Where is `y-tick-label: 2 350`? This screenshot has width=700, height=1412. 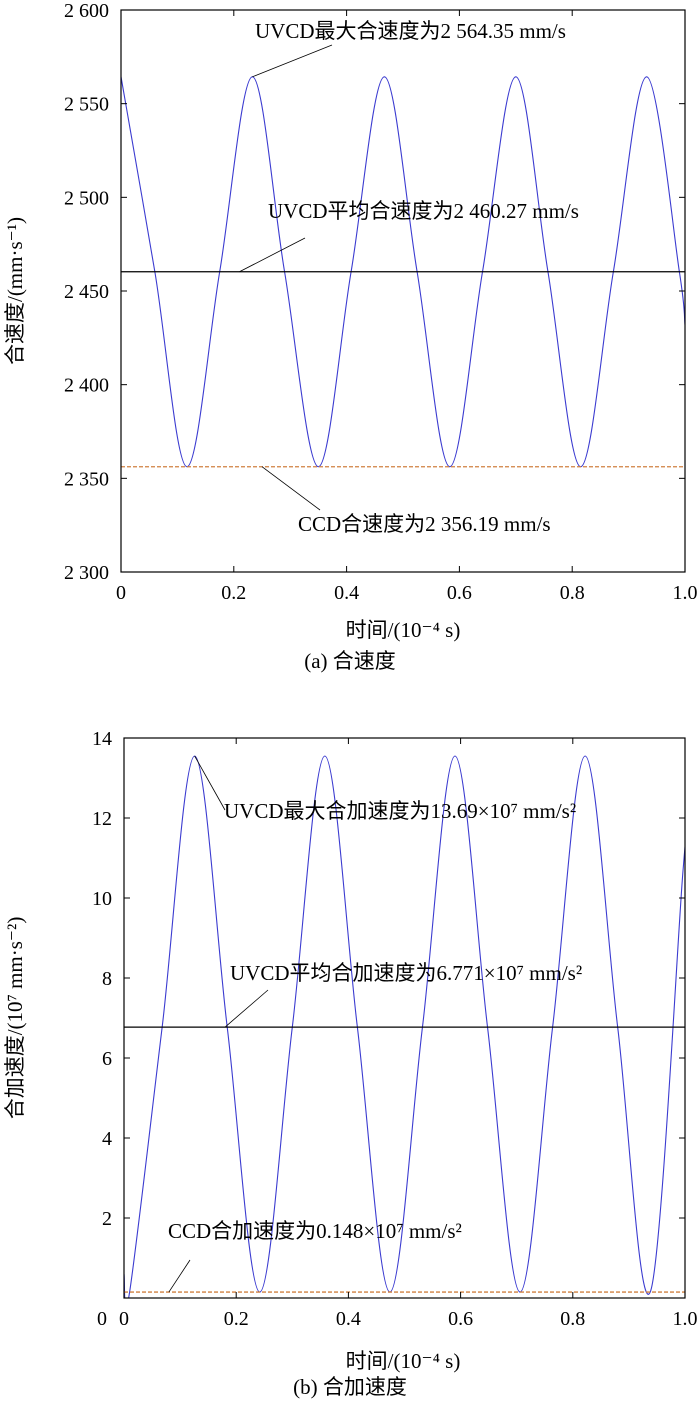
y-tick-label: 2 350 is located at coordinates (86, 479).